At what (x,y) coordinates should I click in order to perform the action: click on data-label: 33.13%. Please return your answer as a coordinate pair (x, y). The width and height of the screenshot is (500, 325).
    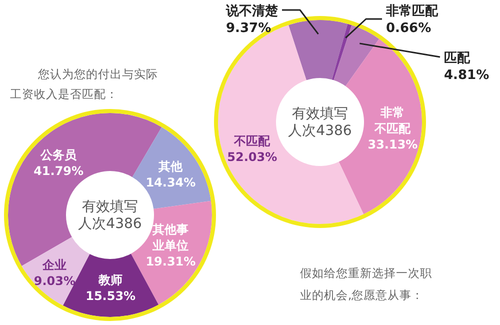
    Looking at the image, I should click on (393, 144).